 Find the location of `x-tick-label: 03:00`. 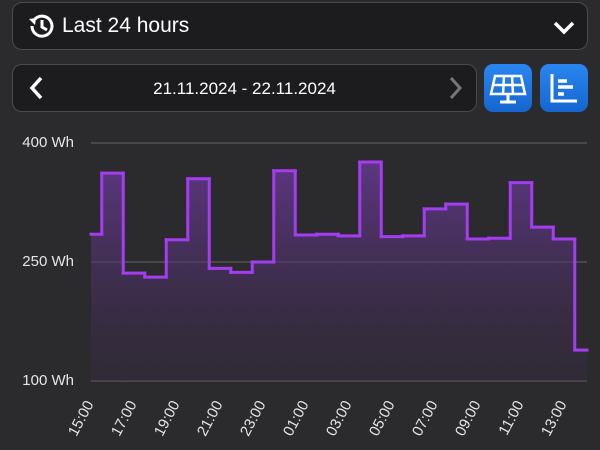

x-tick-label: 03:00 is located at coordinates (339, 418).